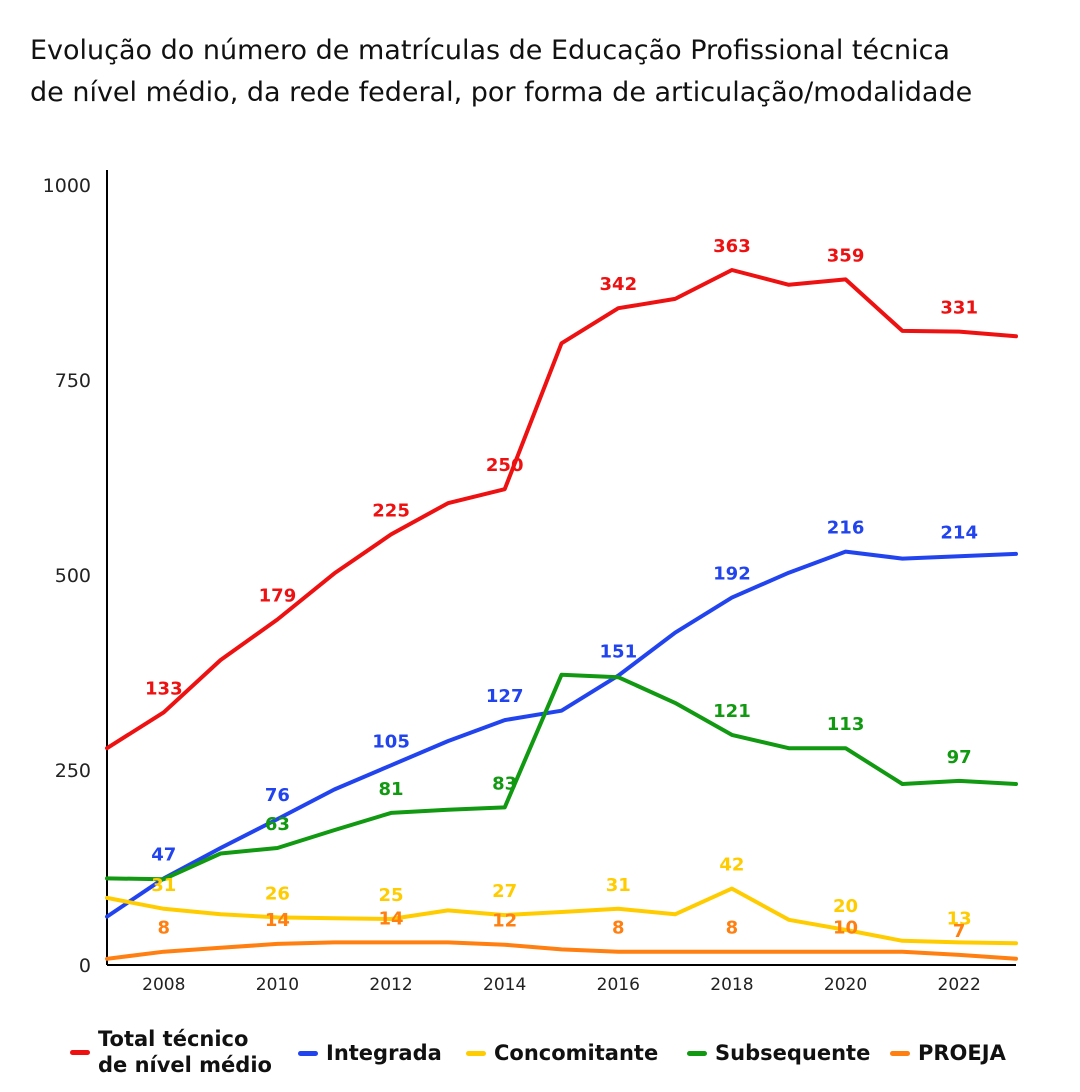 This screenshot has width=1080, height=1092. What do you see at coordinates (576, 1053) in the screenshot?
I see `legend-label: Concomitante` at bounding box center [576, 1053].